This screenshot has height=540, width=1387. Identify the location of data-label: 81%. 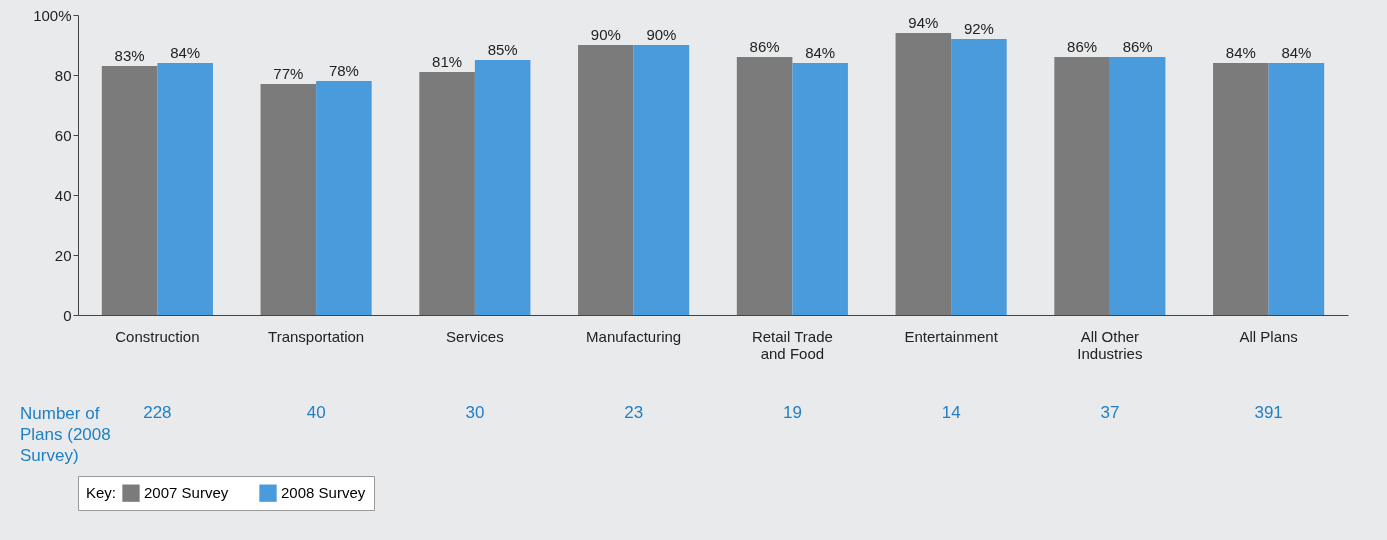
(447, 61).